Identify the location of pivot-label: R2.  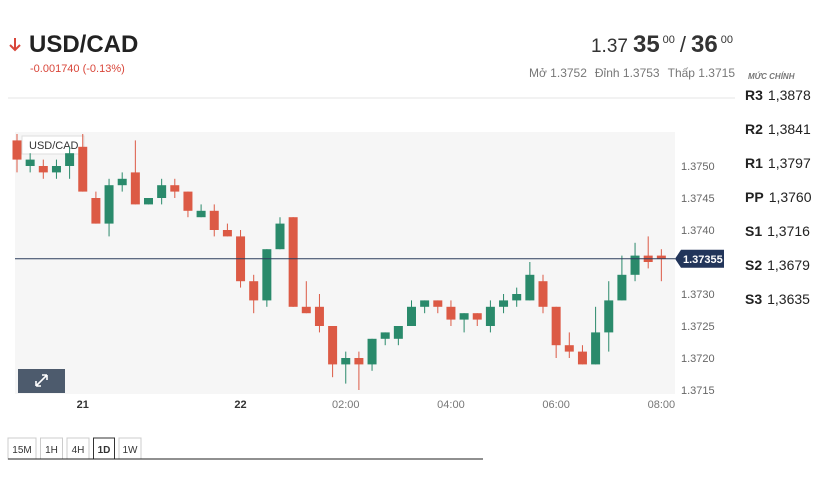
(754, 129).